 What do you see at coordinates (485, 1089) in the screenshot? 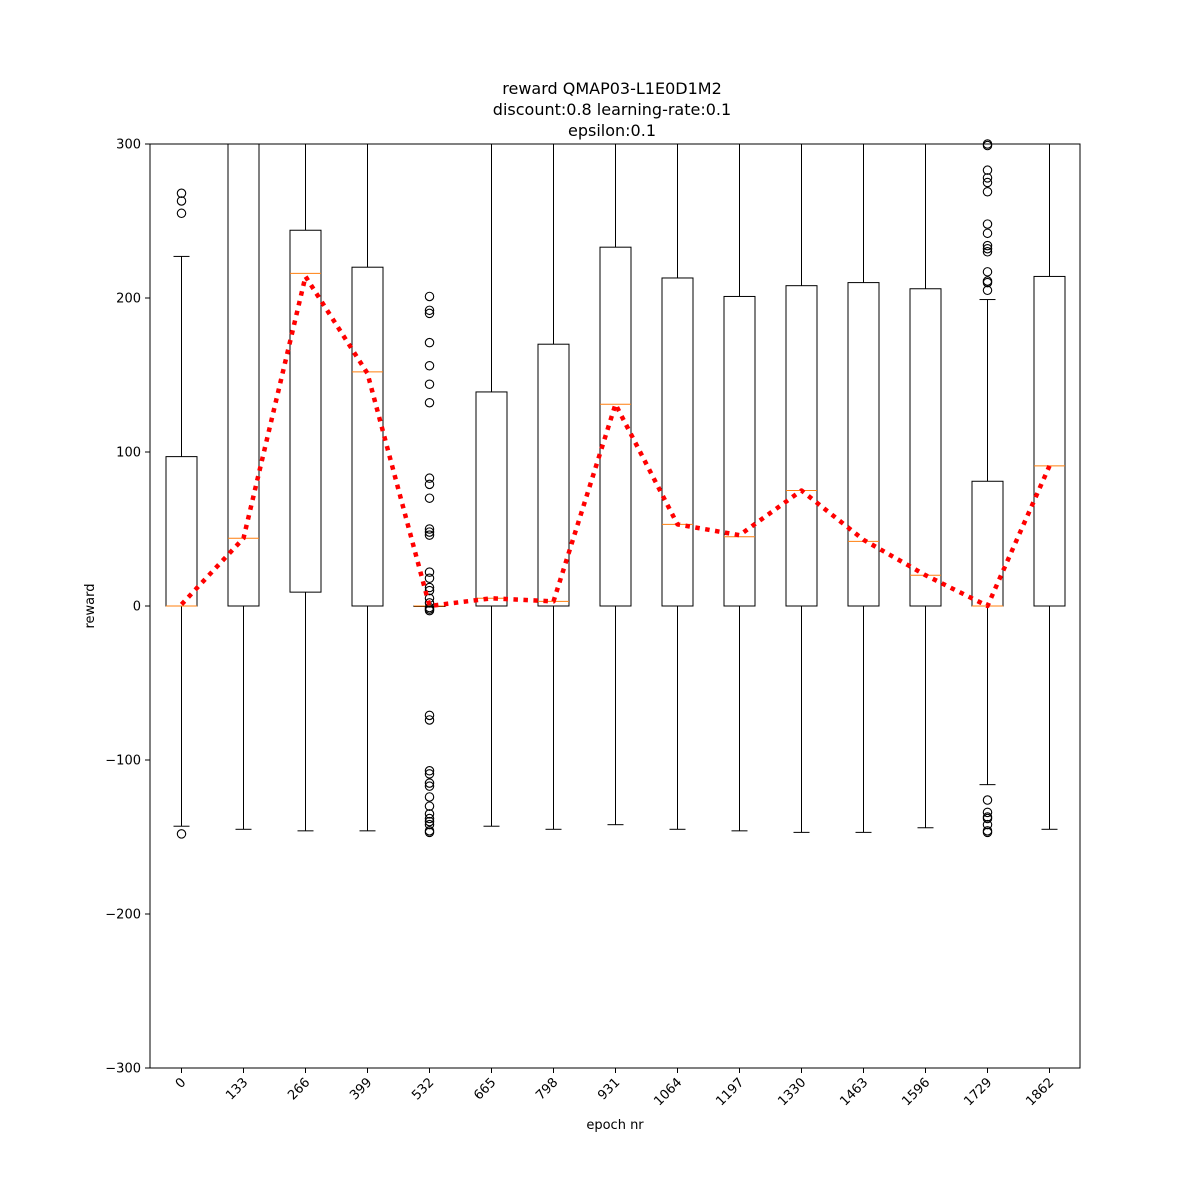
I see `x-tick-label: 665` at bounding box center [485, 1089].